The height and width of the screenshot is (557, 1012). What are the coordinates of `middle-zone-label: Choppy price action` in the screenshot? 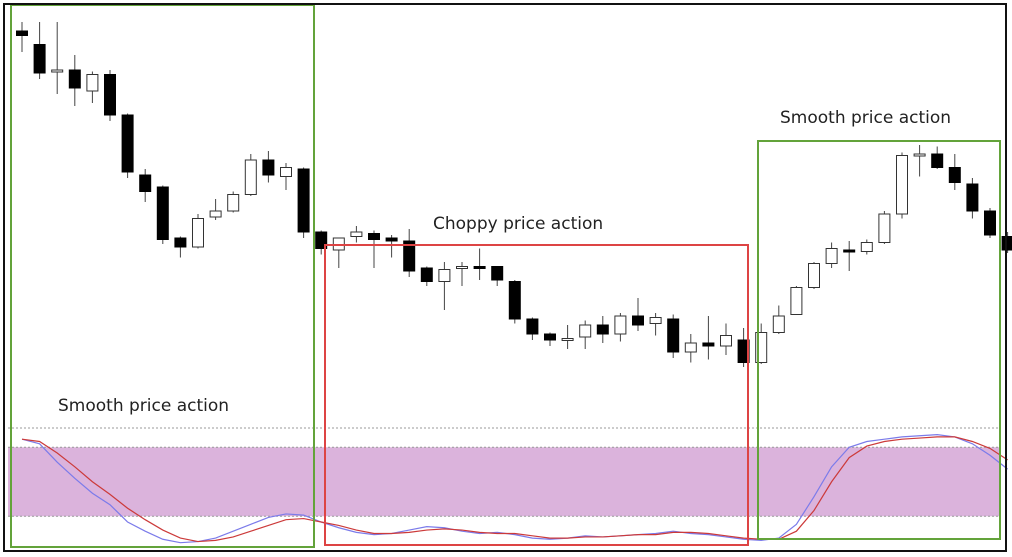 It's located at (518, 224).